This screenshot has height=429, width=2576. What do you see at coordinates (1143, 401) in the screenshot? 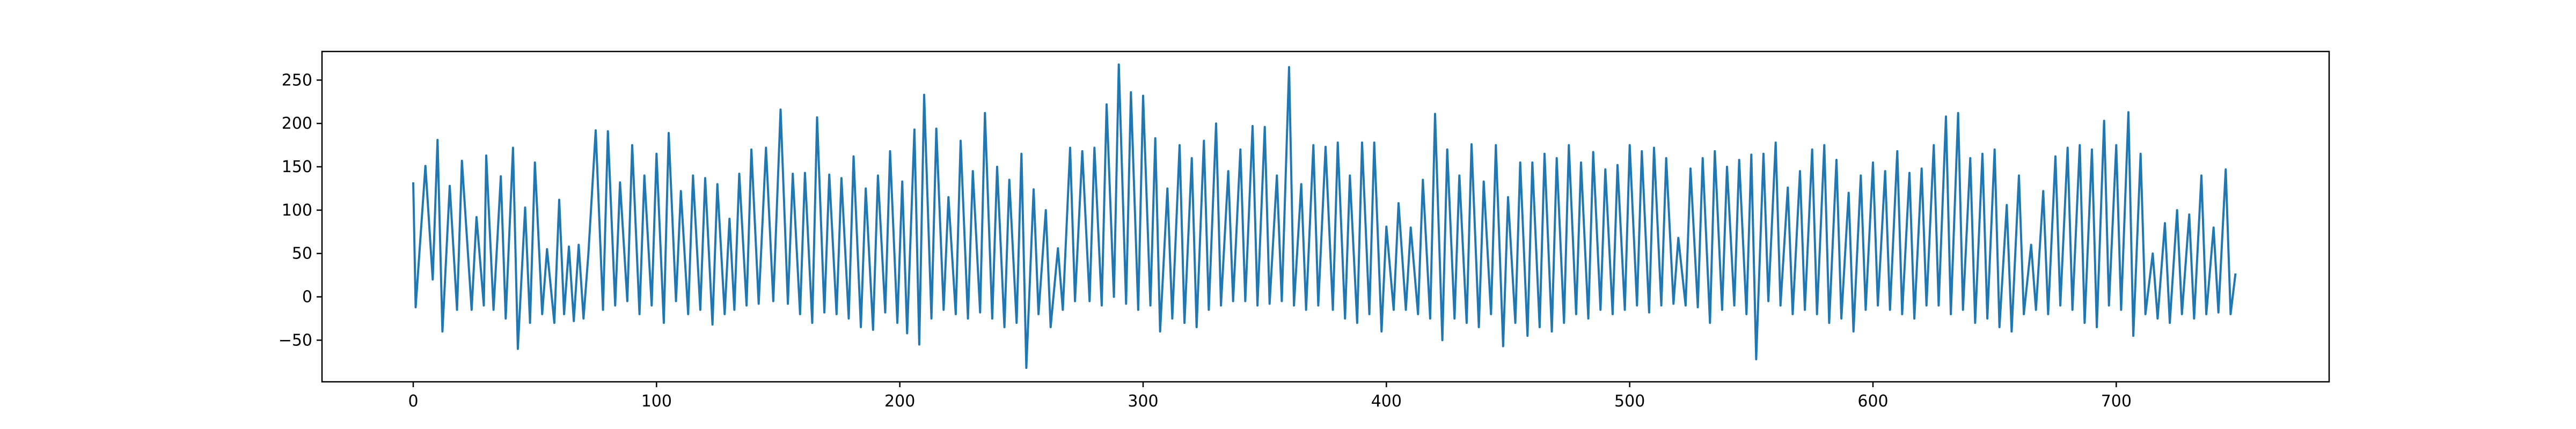
I see `x-tick-label: 300` at bounding box center [1143, 401].